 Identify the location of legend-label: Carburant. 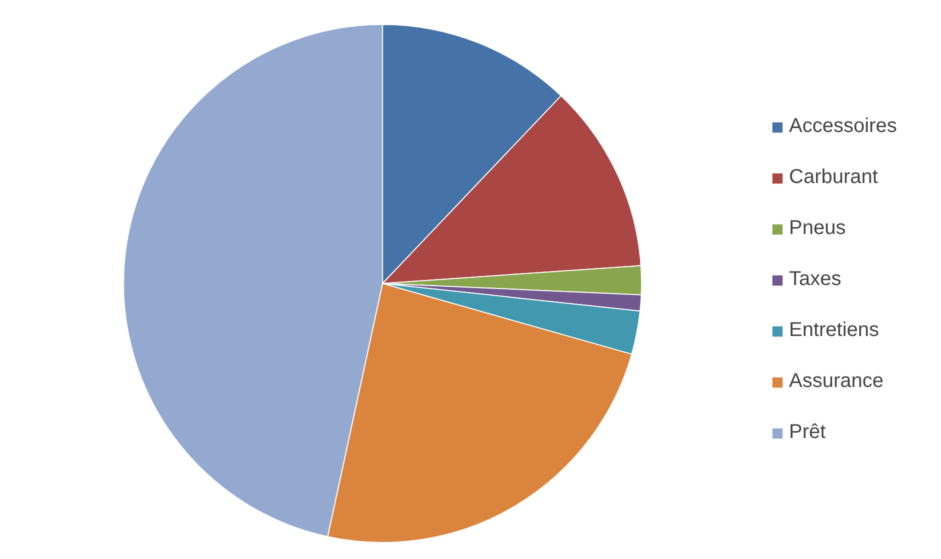
(833, 177).